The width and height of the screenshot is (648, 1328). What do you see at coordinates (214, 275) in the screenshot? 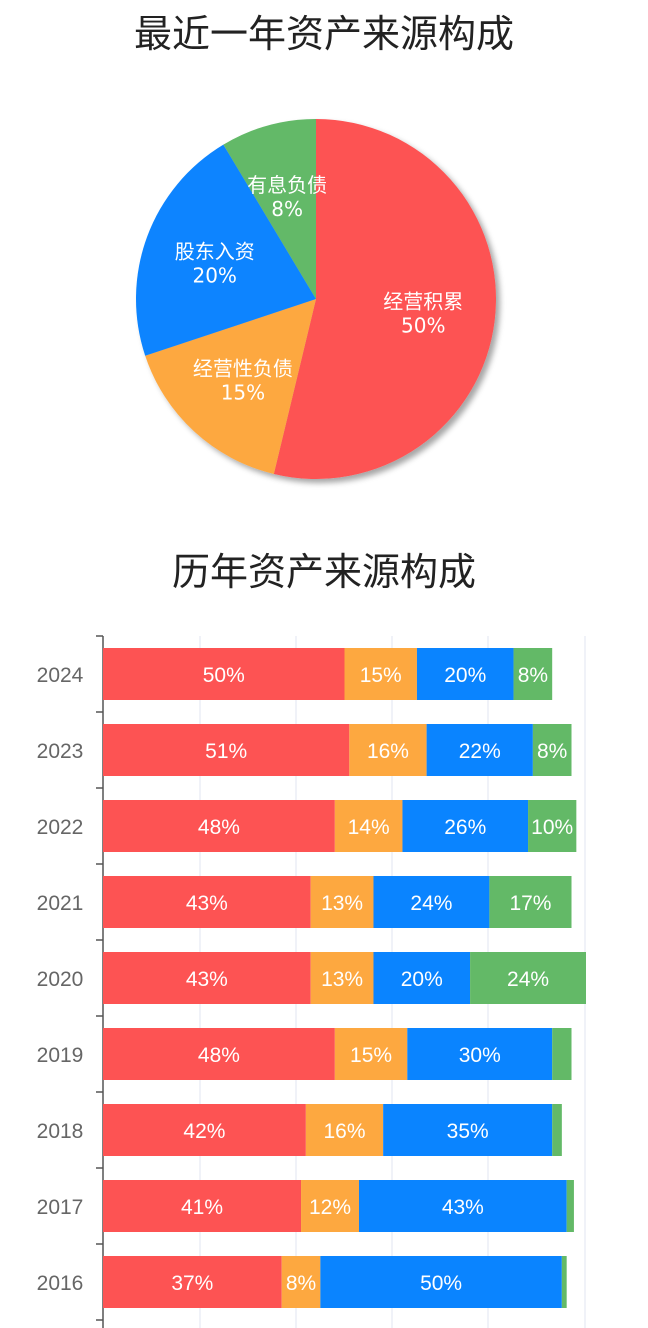
I see `pie-slice-value-label: 20%` at bounding box center [214, 275].